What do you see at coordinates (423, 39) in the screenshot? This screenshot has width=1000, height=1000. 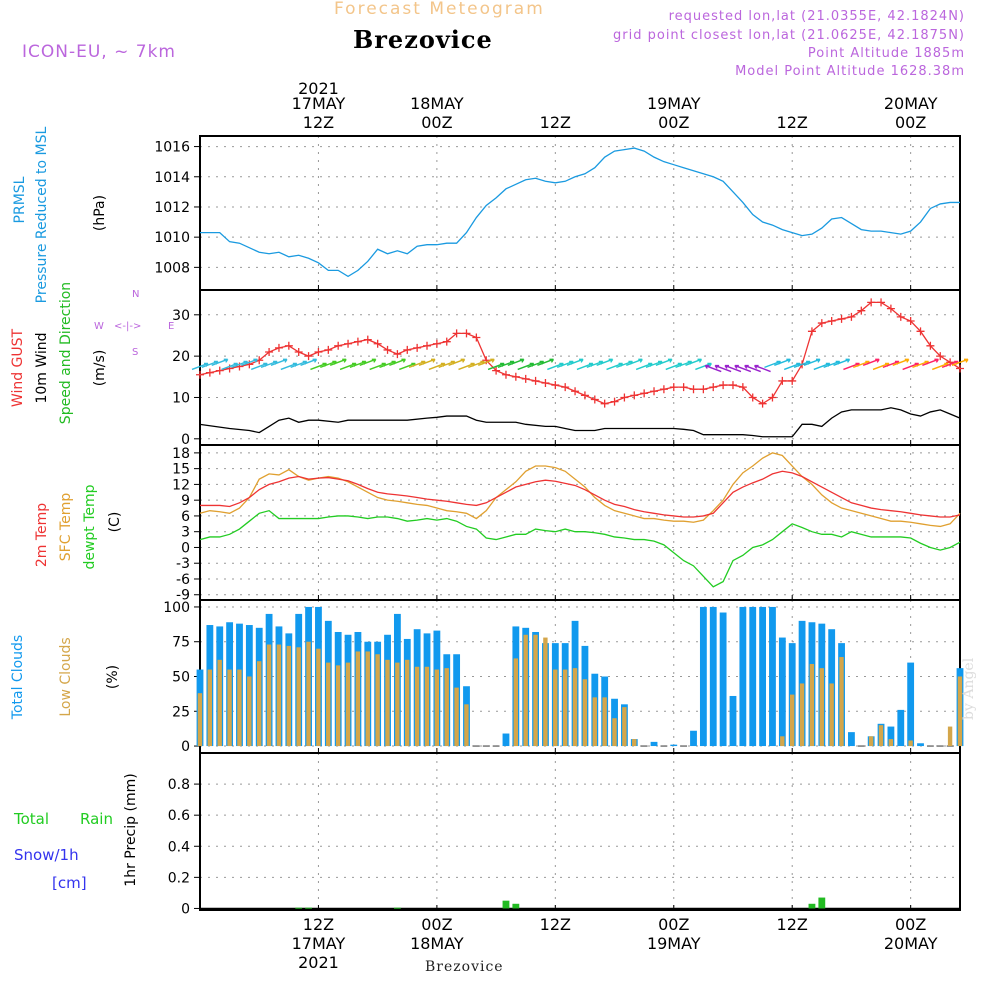 I see `station-name: Brezovice` at bounding box center [423, 39].